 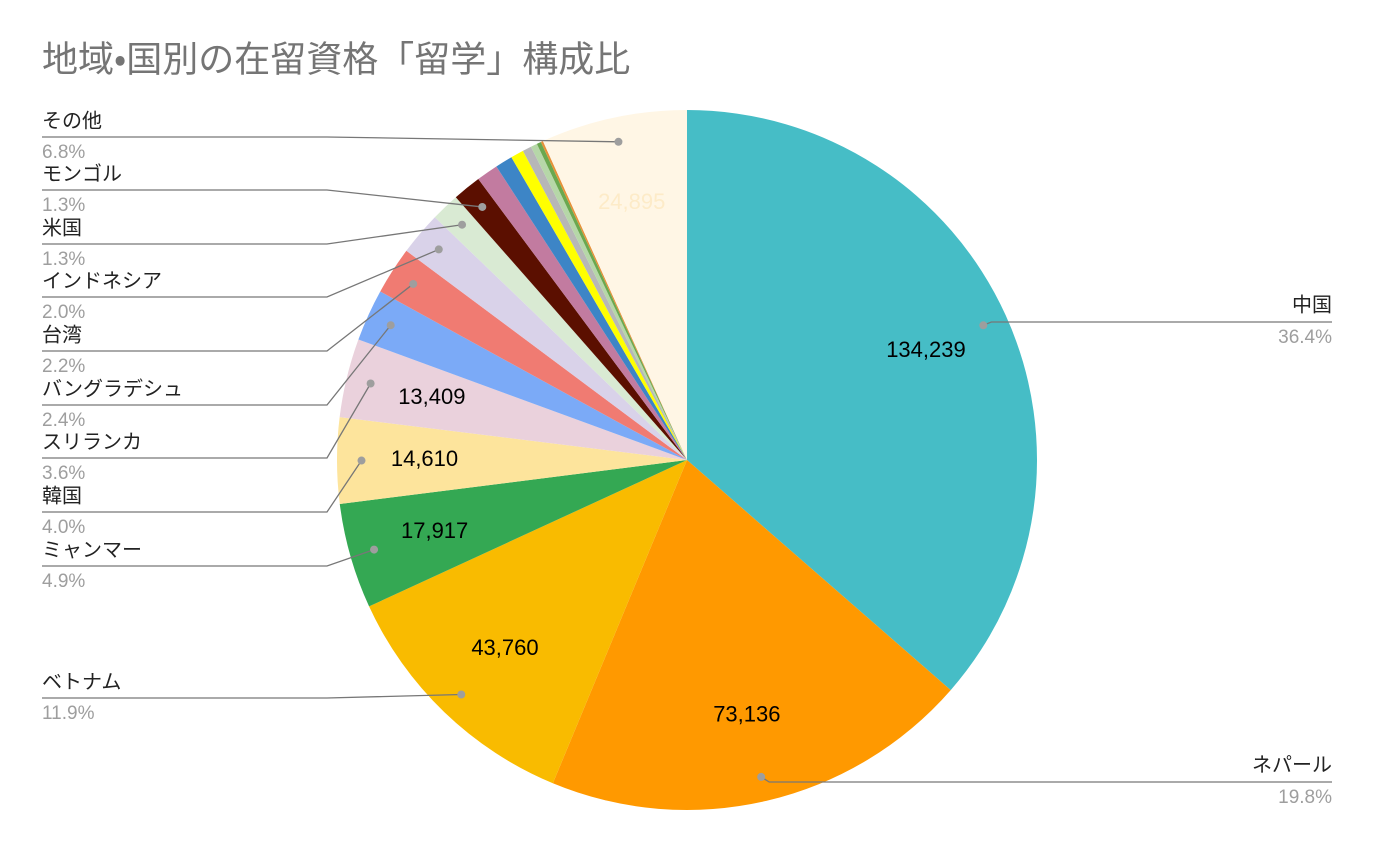 What do you see at coordinates (92, 442) in the screenshot?
I see `legend-label: スリランカ` at bounding box center [92, 442].